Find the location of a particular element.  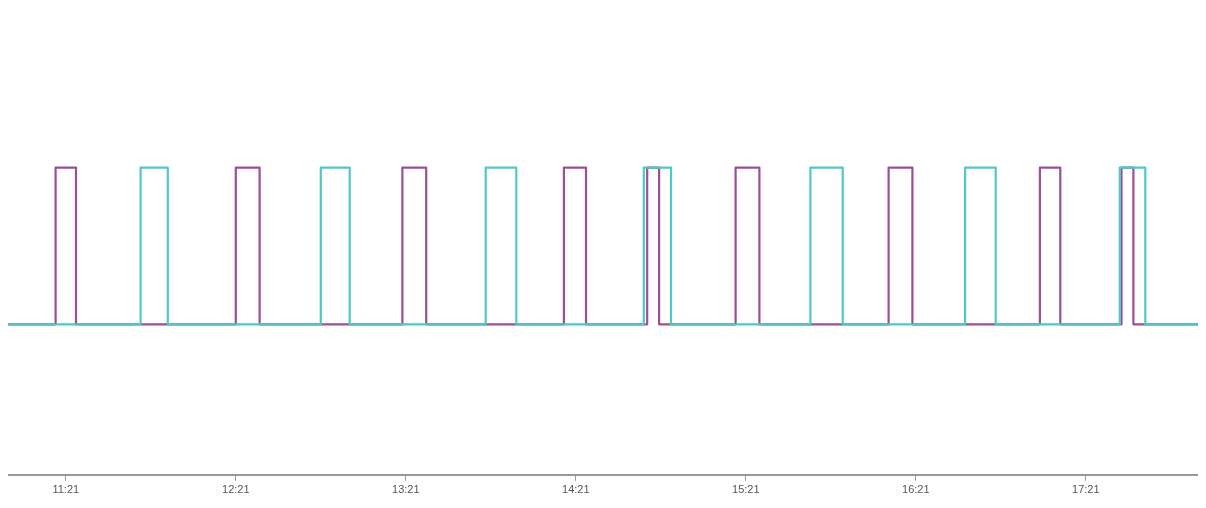

x-tick-label: 11:21 is located at coordinates (66, 489).